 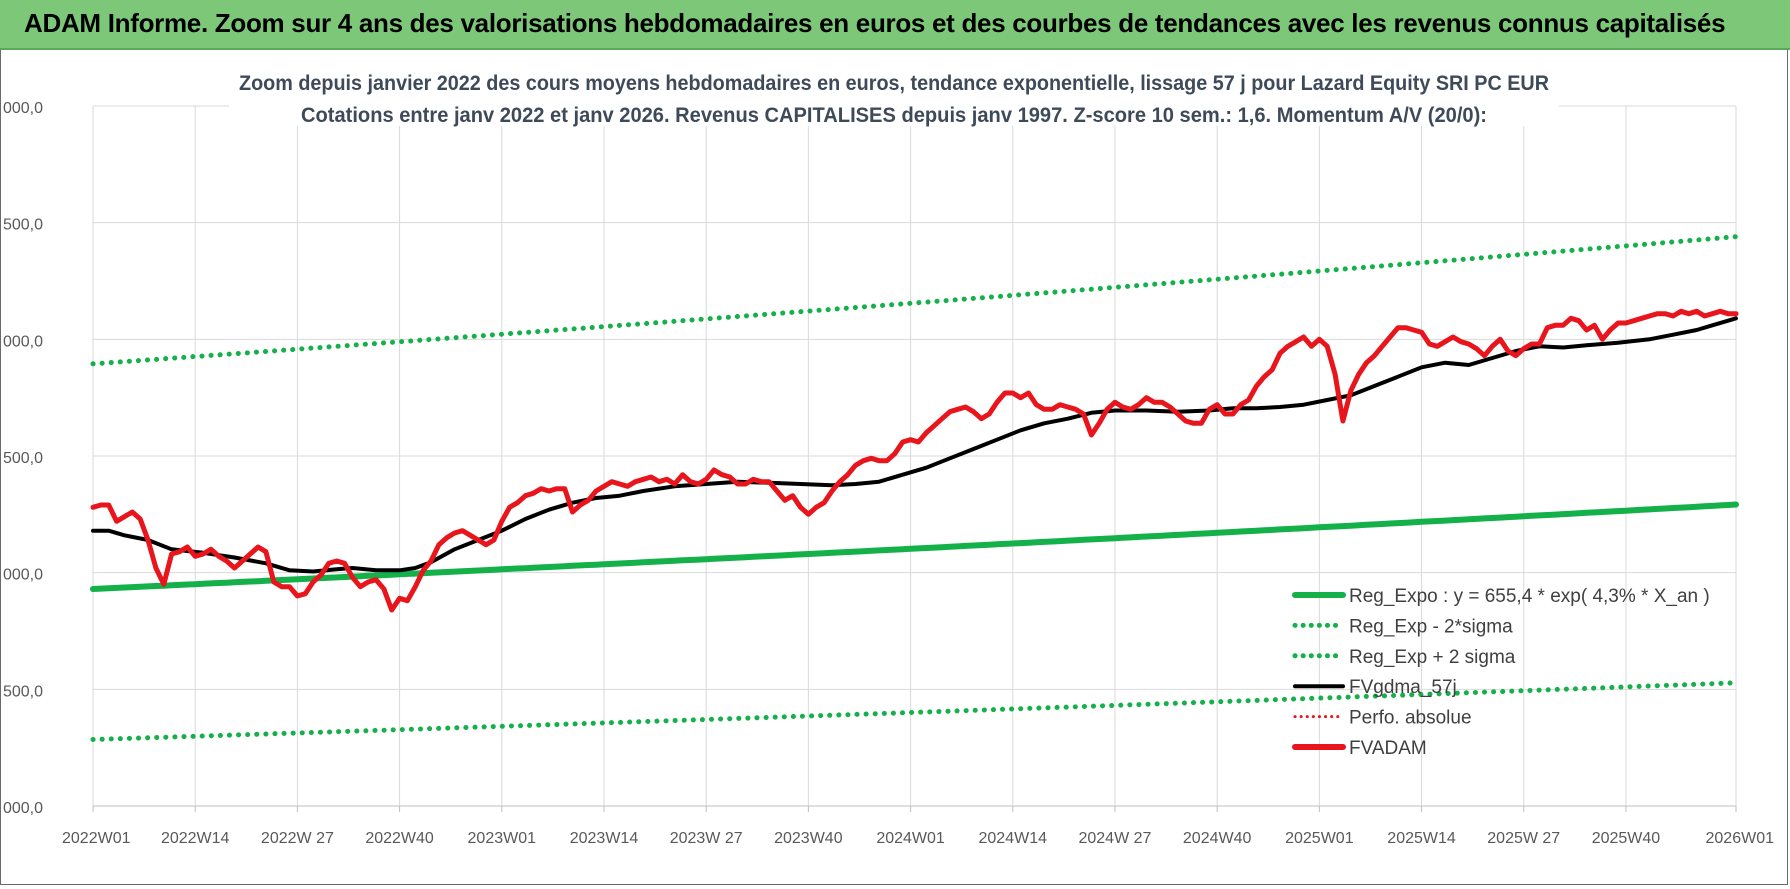 I want to click on x-tick-label: 2024W 27, so click(x=1114, y=838).